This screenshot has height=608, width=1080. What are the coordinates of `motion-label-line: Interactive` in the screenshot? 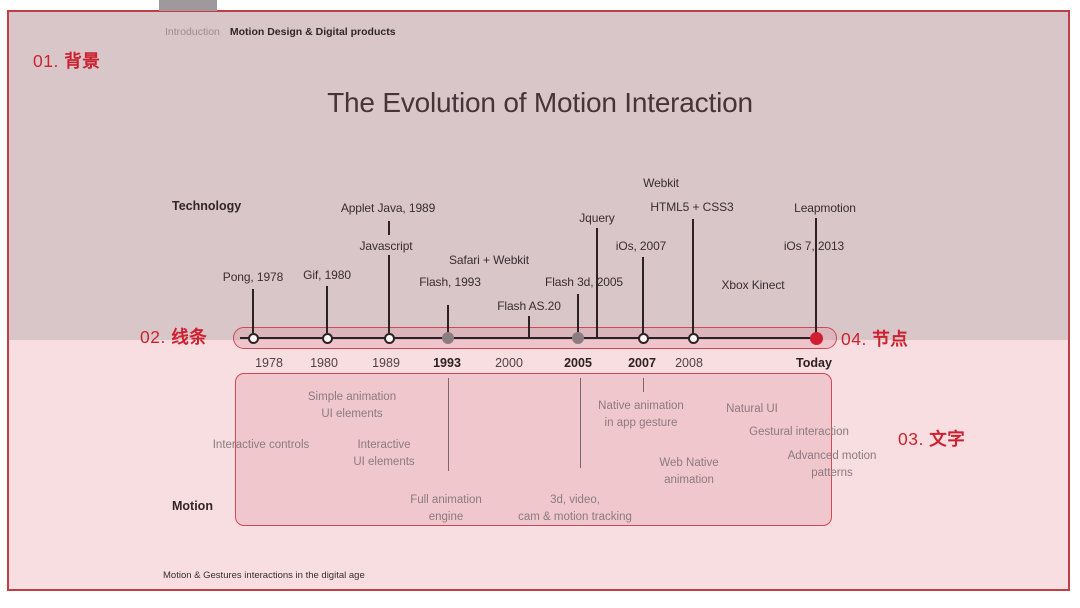 It's located at (384, 445).